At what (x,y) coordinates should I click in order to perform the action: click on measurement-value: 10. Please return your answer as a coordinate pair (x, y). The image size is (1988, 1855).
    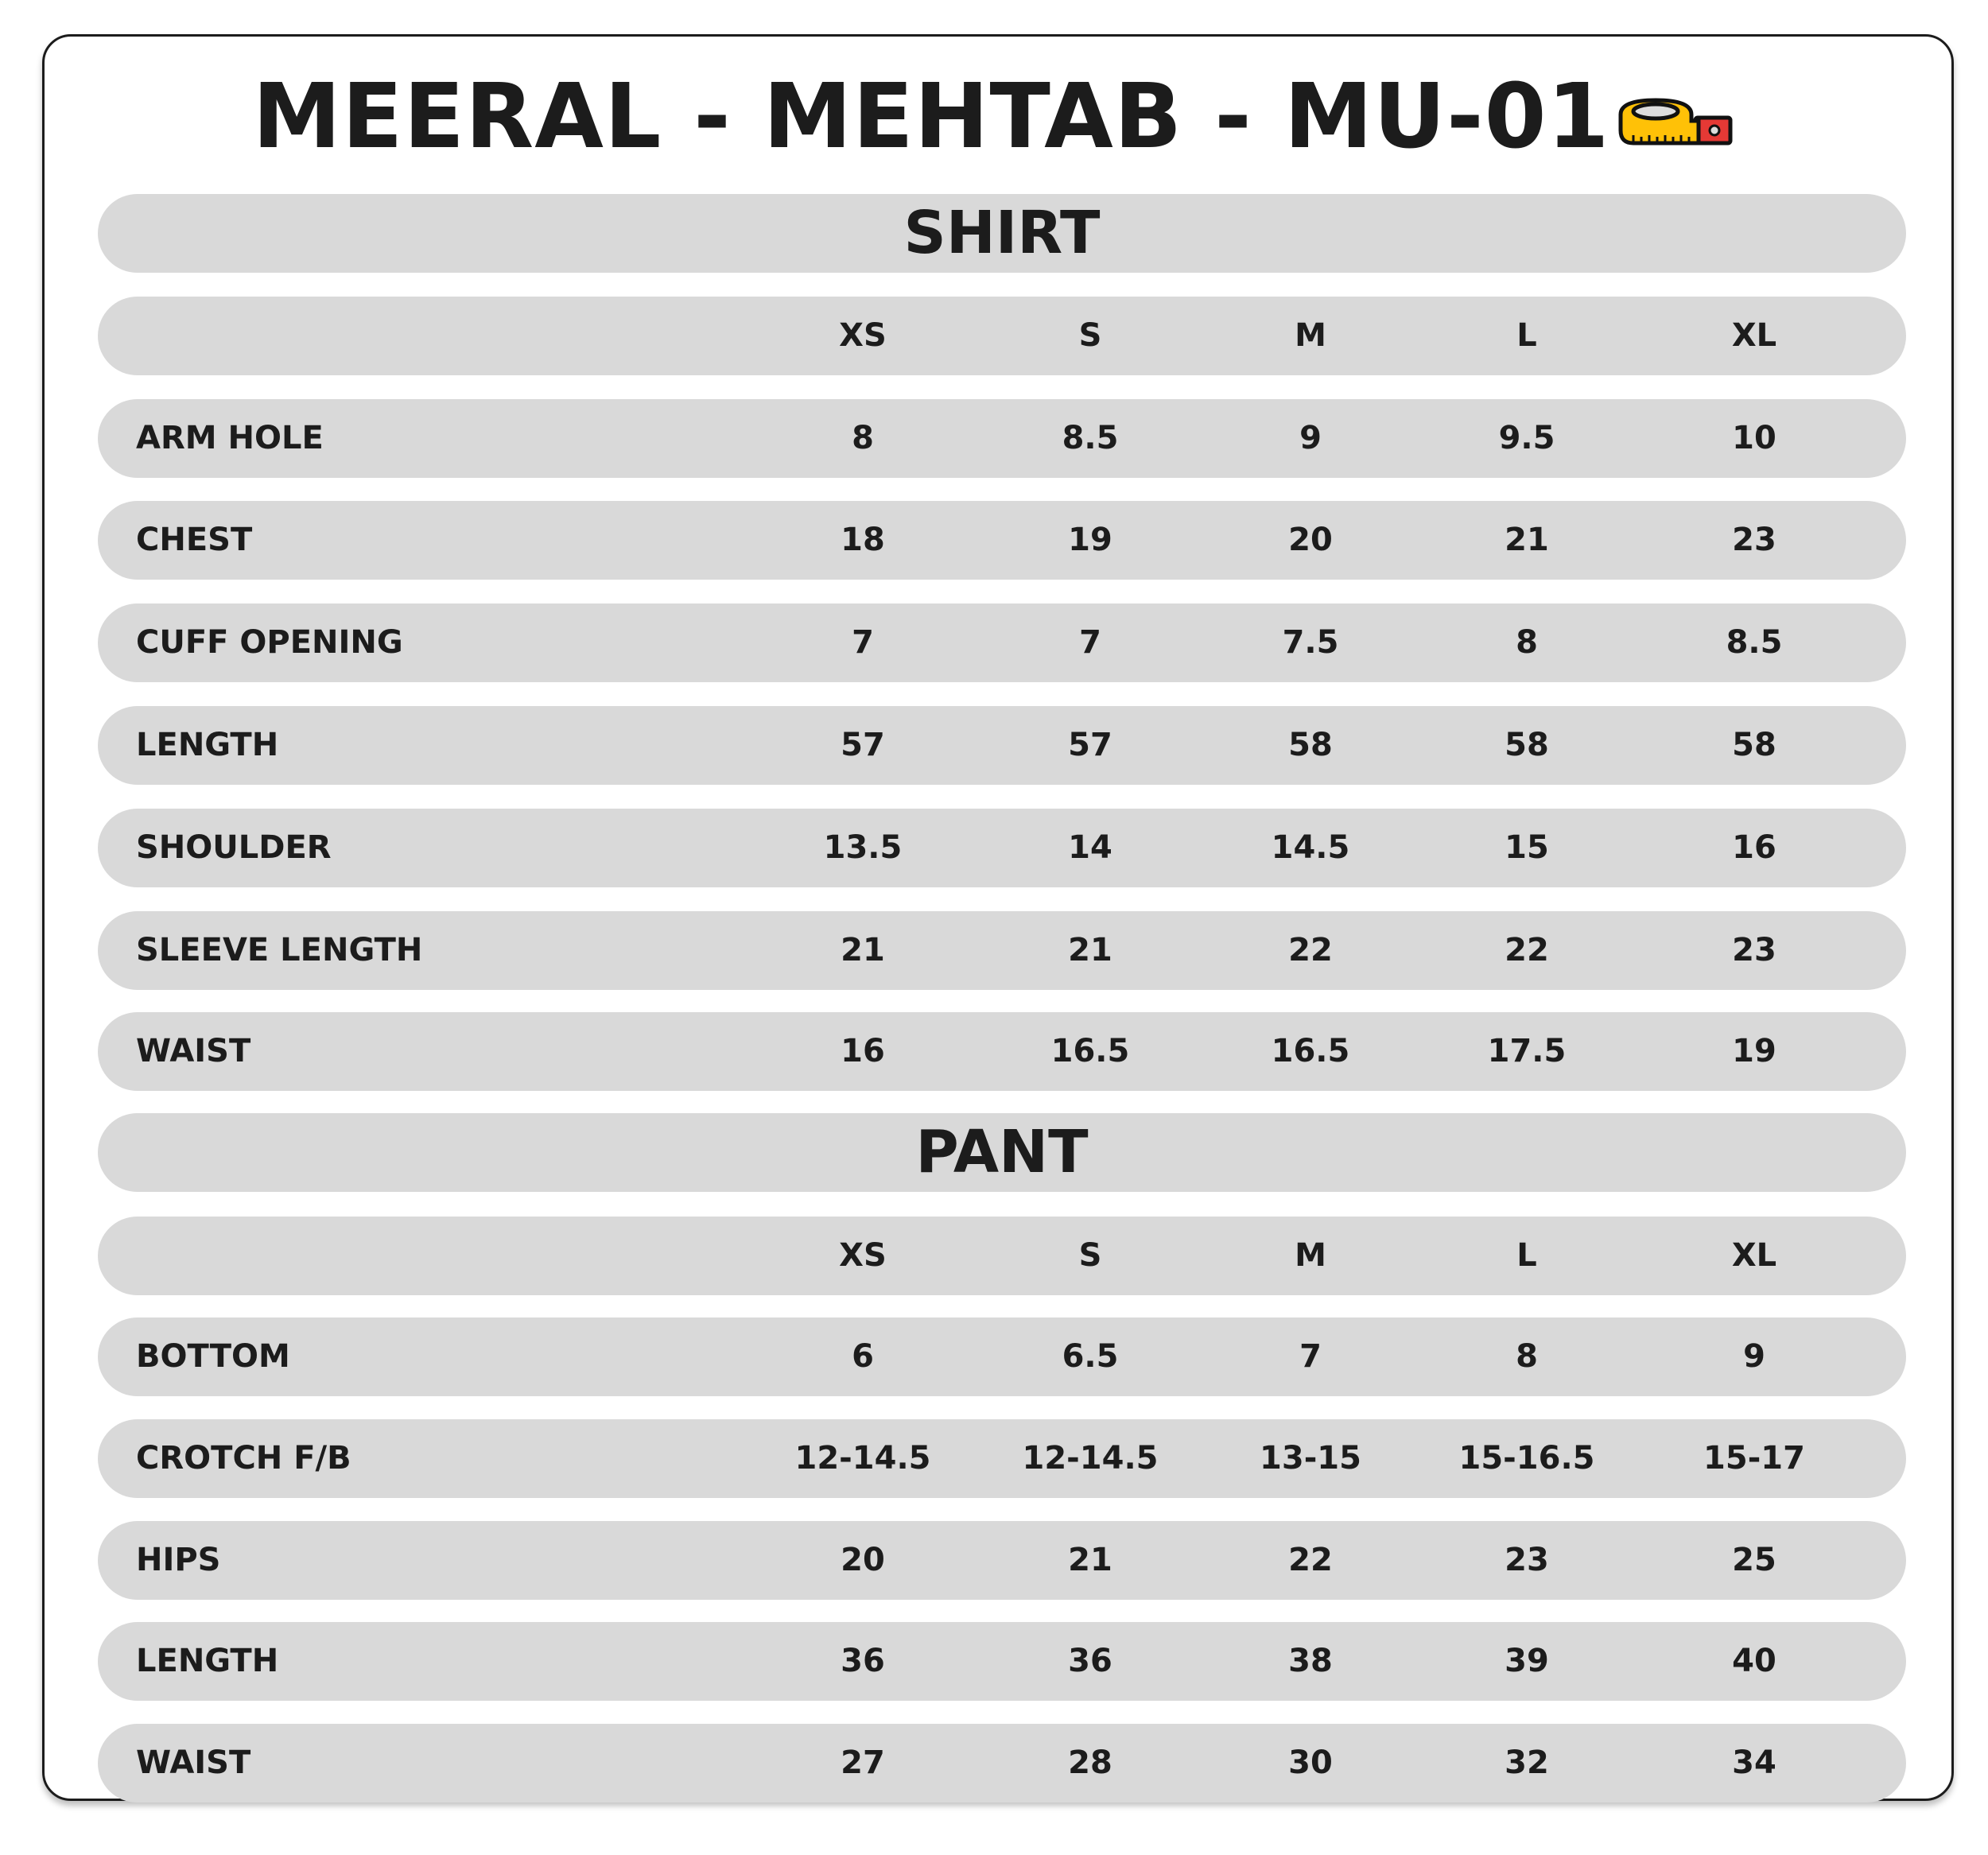
    Looking at the image, I should click on (1754, 438).